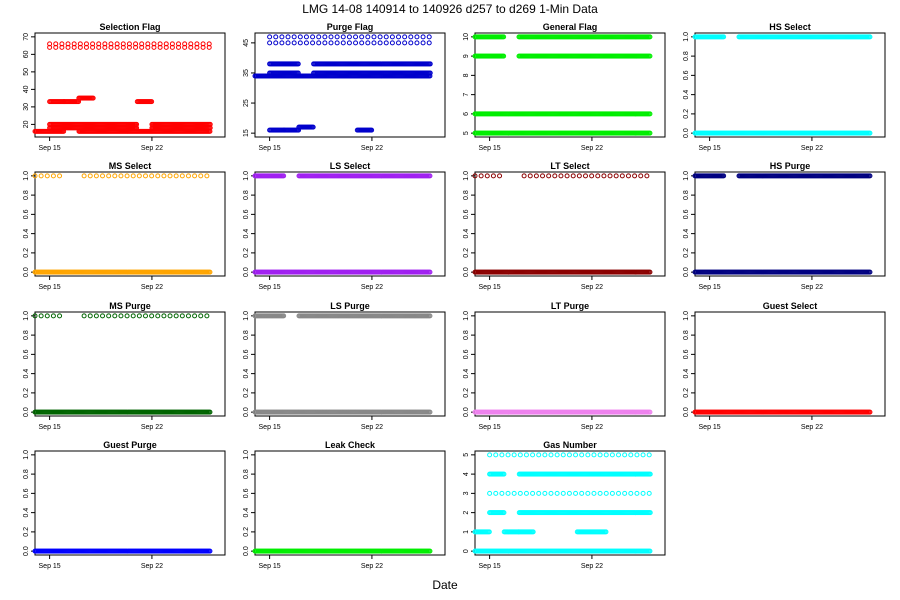  Describe the element at coordinates (790, 306) in the screenshot. I see `panel-title: Guest Select` at that location.